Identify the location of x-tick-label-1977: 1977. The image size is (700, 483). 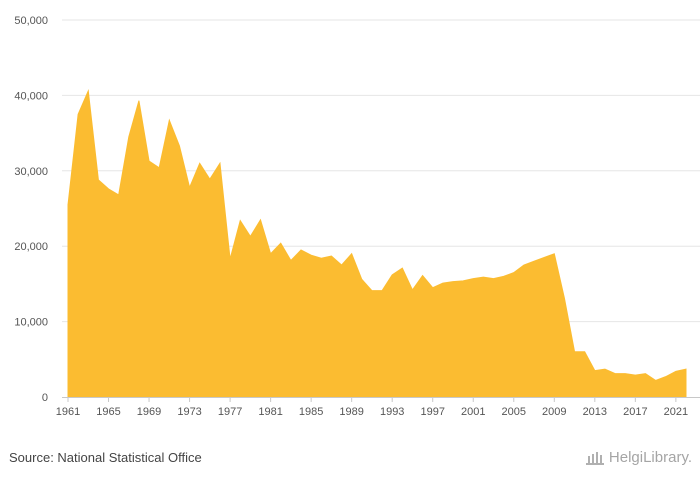
(230, 412).